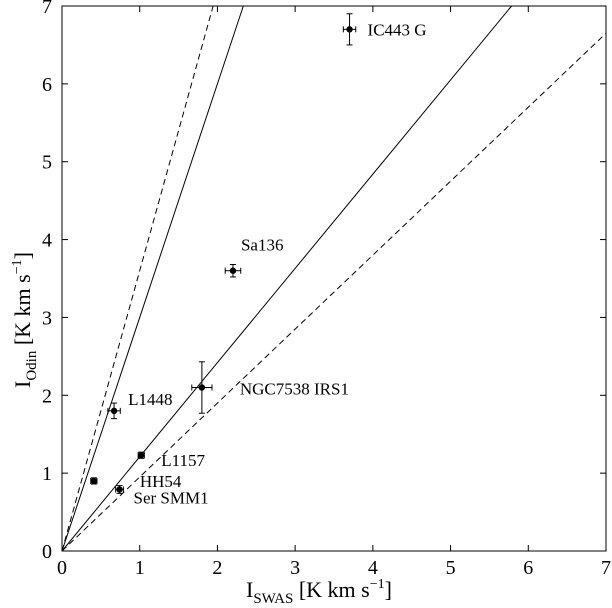  Describe the element at coordinates (294, 389) in the screenshot. I see `point-label: NGC7538 IRS1` at that location.